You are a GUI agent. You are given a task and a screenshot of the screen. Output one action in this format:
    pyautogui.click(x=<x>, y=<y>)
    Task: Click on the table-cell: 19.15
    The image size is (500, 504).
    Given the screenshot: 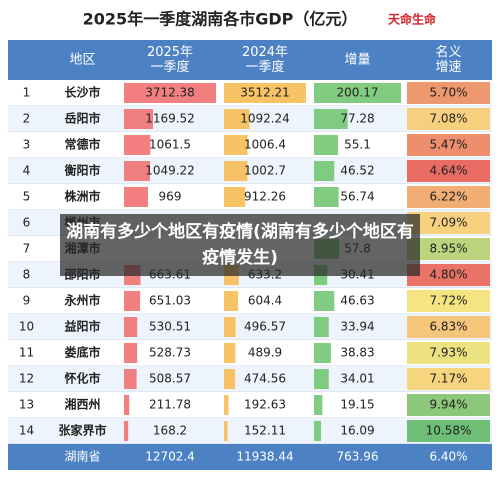 What is the action you would take?
    pyautogui.click(x=357, y=405)
    